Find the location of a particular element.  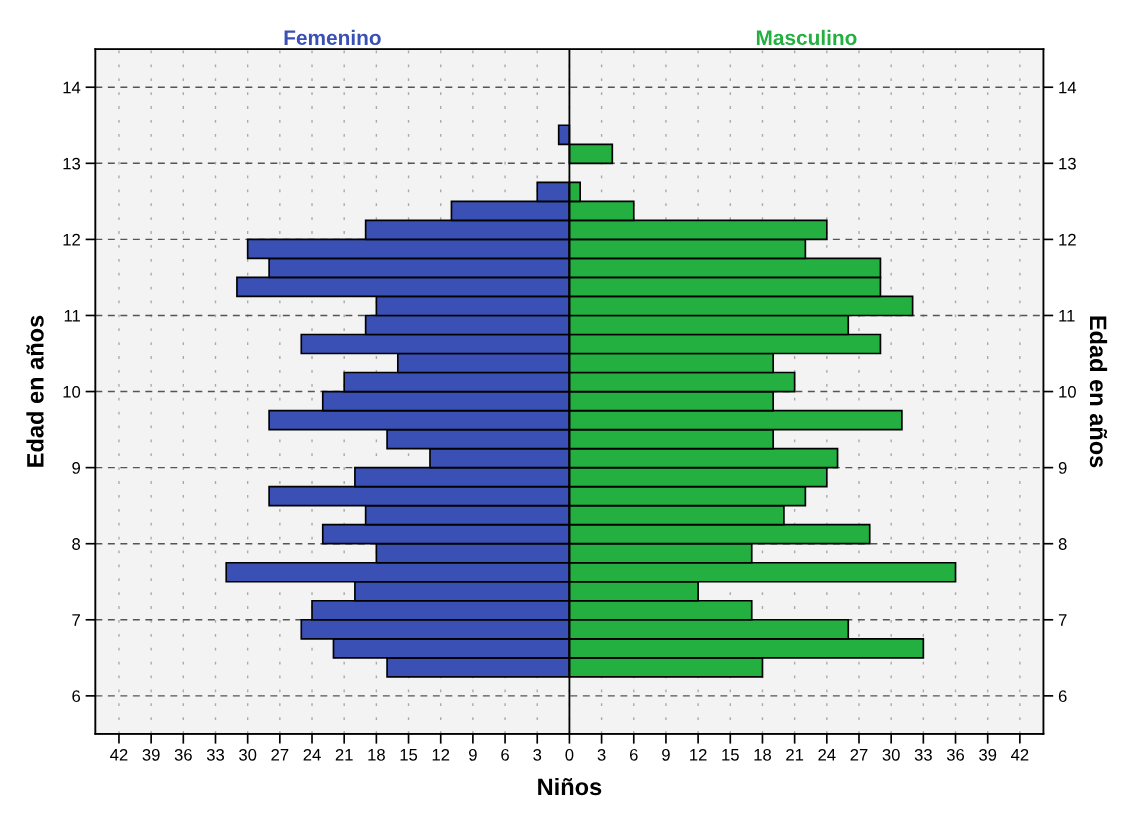

y-axis-title: Edad en años is located at coordinates (35, 391).